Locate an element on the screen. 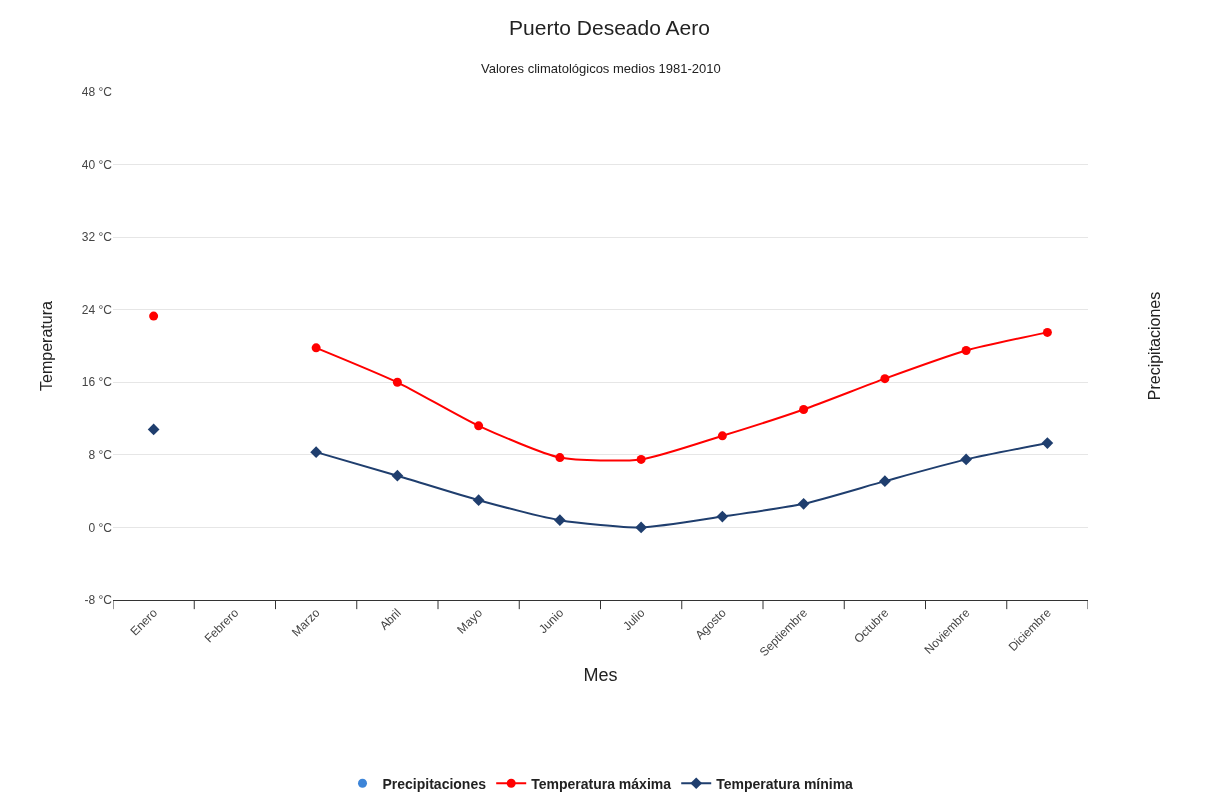 The width and height of the screenshot is (1219, 812). y-axis-title: Temperatura is located at coordinates (46, 345).